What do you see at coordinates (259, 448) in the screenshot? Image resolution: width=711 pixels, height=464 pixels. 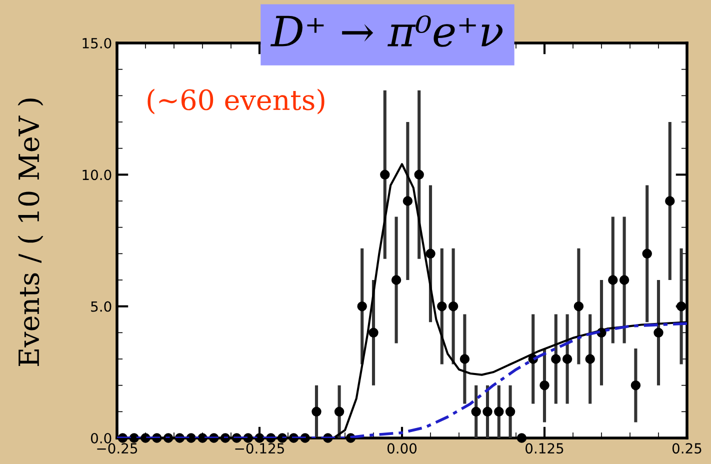 I see `x-tick-label: −0.125` at bounding box center [259, 448].